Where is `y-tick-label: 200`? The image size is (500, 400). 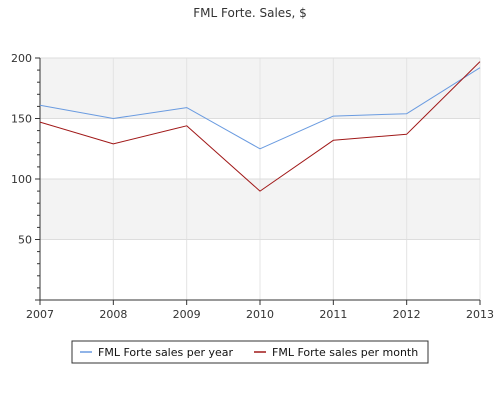 y-tick-label: 200 is located at coordinates (21, 58).